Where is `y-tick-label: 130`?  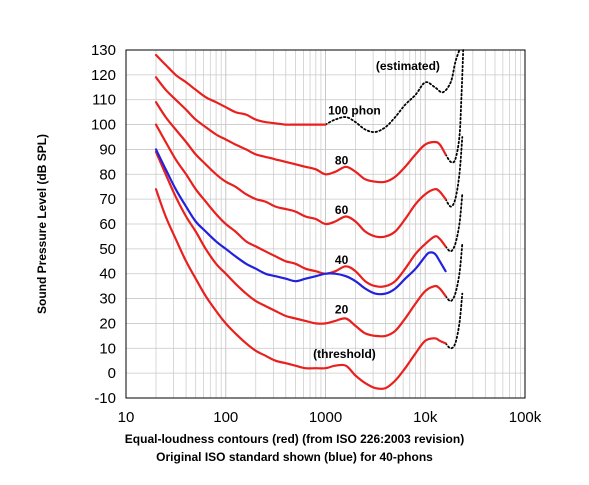
y-tick-label: 130 is located at coordinates (103, 50).